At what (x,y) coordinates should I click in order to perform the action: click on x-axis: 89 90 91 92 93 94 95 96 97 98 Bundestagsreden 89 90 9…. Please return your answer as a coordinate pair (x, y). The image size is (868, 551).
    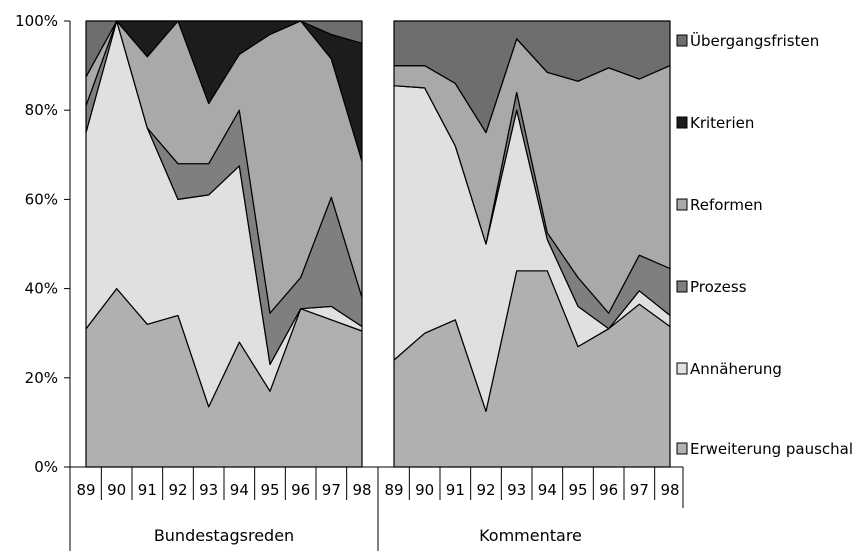
    Looking at the image, I should click on (377, 508).